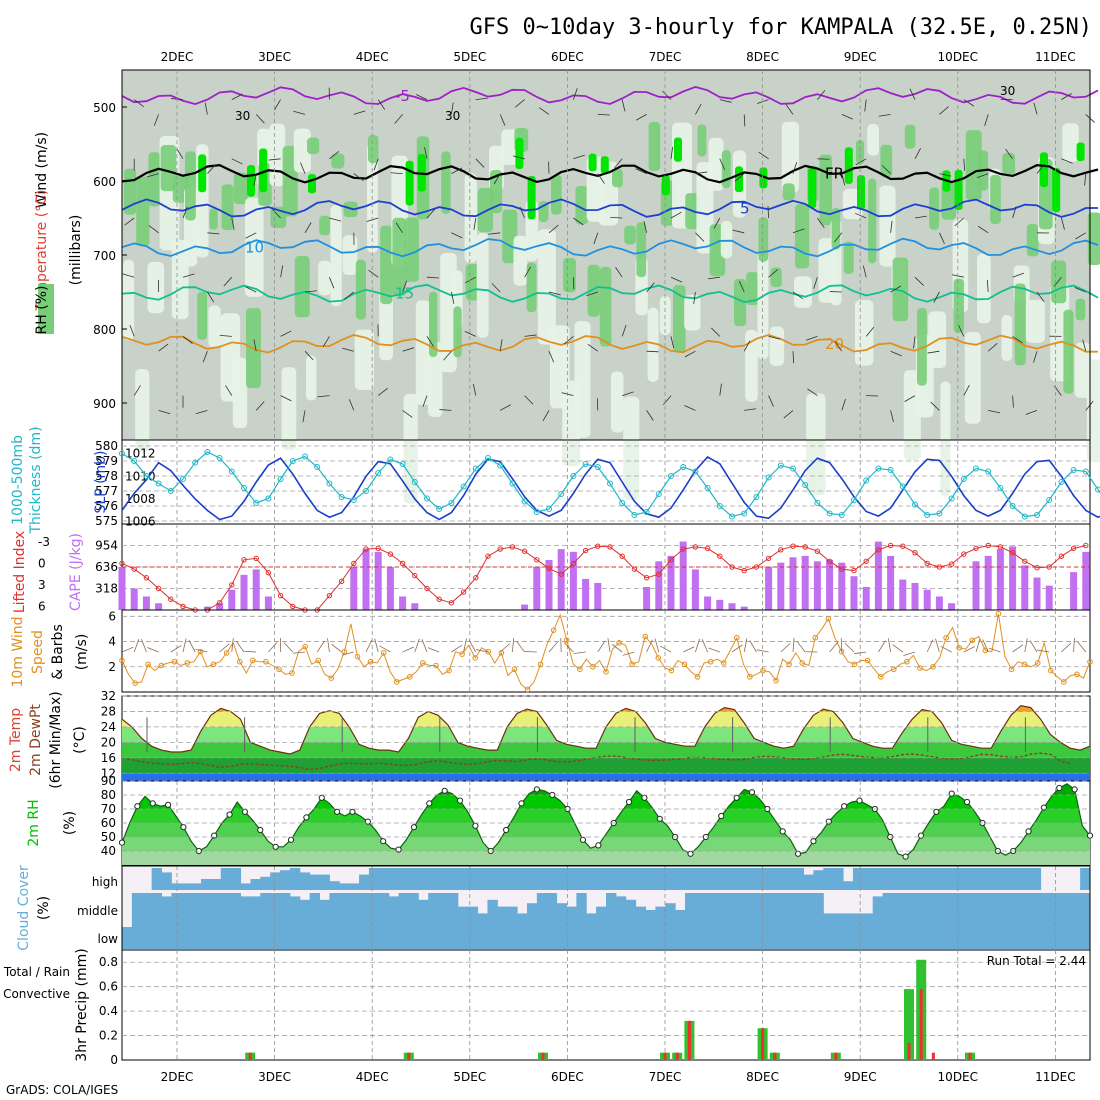 Image resolution: width=1100 pixels, height=1100 pixels. What do you see at coordinates (834, 174) in the screenshot?
I see `isotherm-label: FR` at bounding box center [834, 174].